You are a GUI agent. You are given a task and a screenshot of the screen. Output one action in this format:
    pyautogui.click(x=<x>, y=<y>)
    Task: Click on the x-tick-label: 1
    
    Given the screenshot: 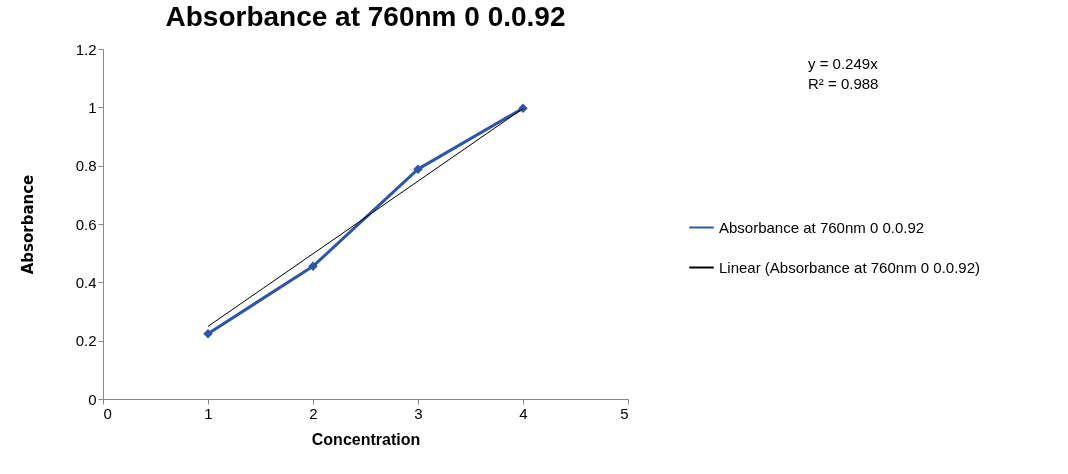 What is the action you would take?
    pyautogui.click(x=208, y=413)
    